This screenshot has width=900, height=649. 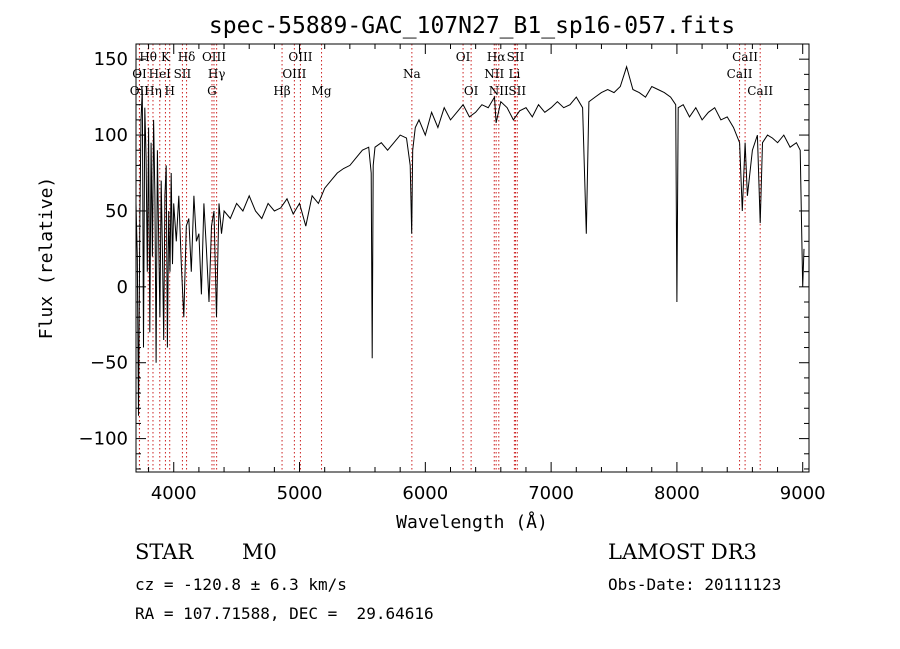 What do you see at coordinates (294, 74) in the screenshot?
I see `line-label-13: OIII` at bounding box center [294, 74].